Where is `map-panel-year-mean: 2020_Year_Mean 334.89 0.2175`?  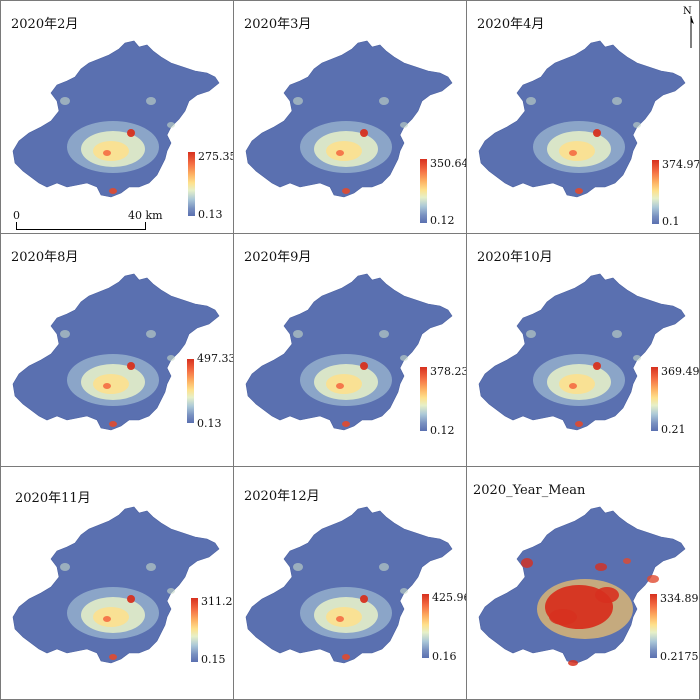
map-panel-year-mean: 2020_Year_Mean 334.89 0.2175 is located at coordinates (583, 583).